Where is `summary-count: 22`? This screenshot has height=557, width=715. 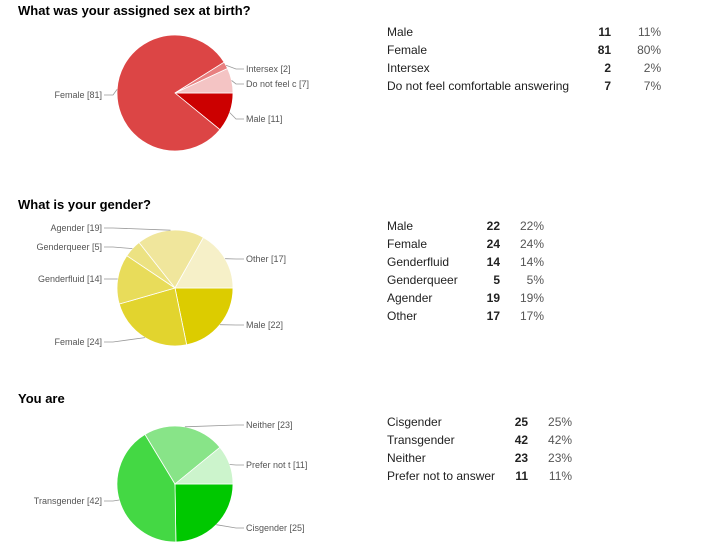
summary-count: 22 is located at coordinates (493, 226).